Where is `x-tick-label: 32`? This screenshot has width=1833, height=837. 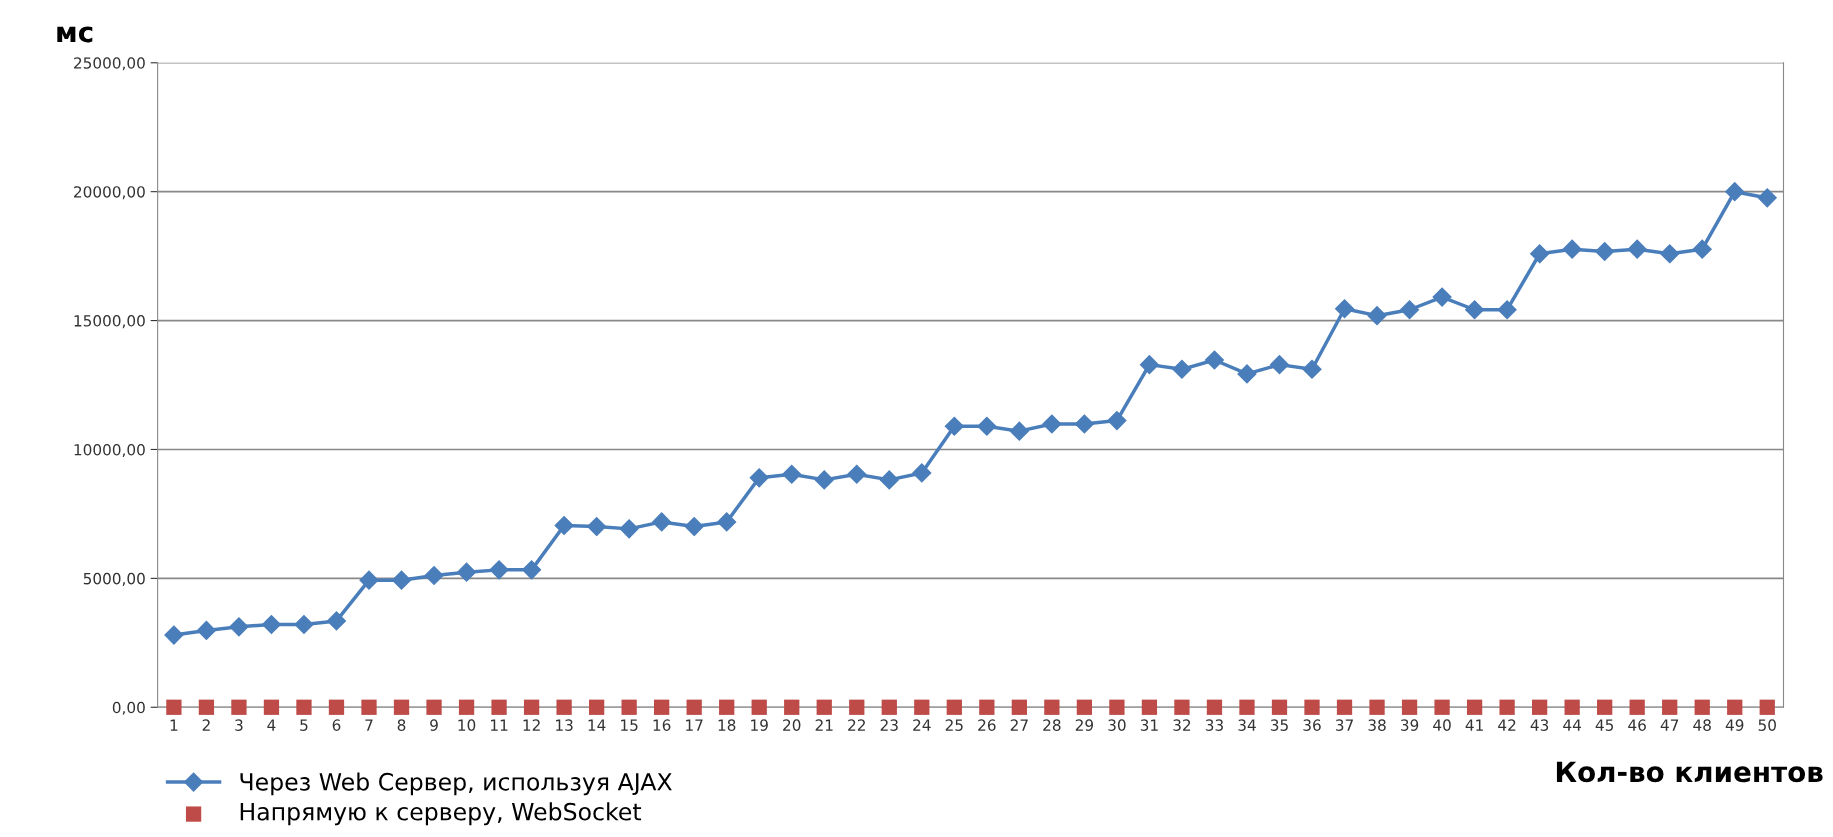
x-tick-label: 32 is located at coordinates (1182, 725).